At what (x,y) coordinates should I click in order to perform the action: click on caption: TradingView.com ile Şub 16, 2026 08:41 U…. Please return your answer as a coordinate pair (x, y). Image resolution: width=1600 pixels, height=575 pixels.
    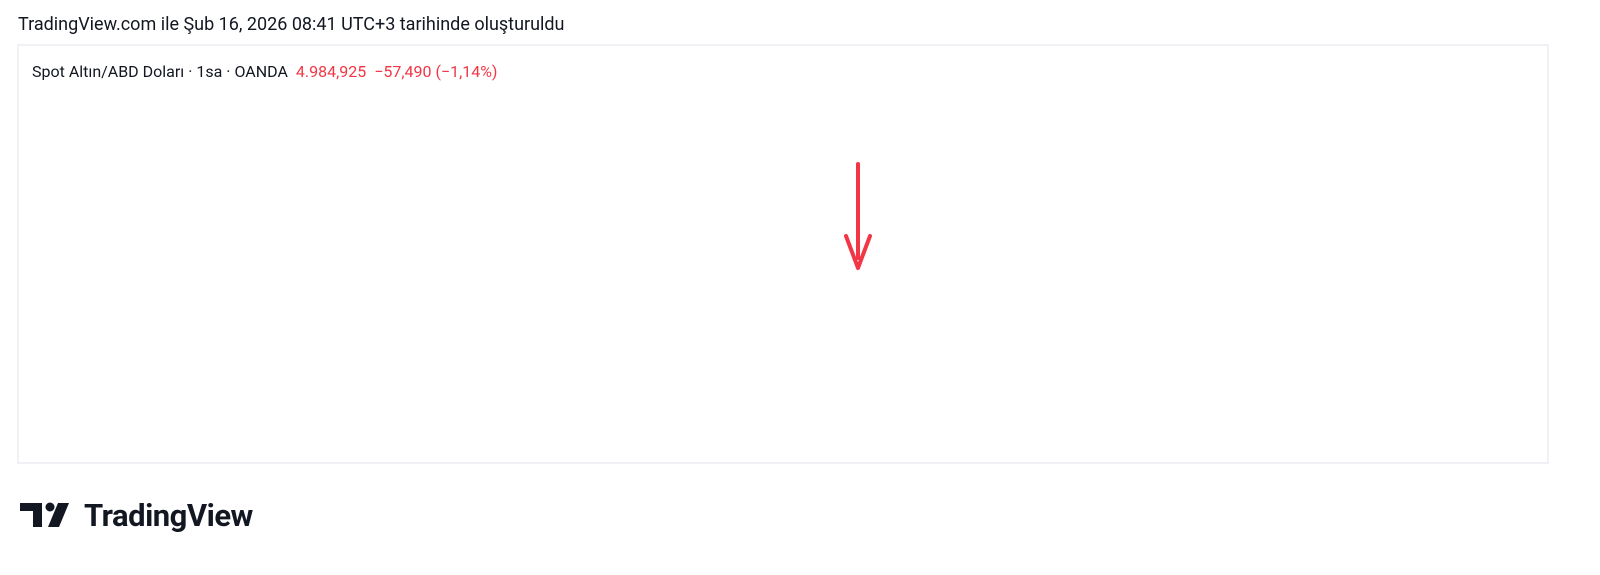
    Looking at the image, I should click on (291, 24).